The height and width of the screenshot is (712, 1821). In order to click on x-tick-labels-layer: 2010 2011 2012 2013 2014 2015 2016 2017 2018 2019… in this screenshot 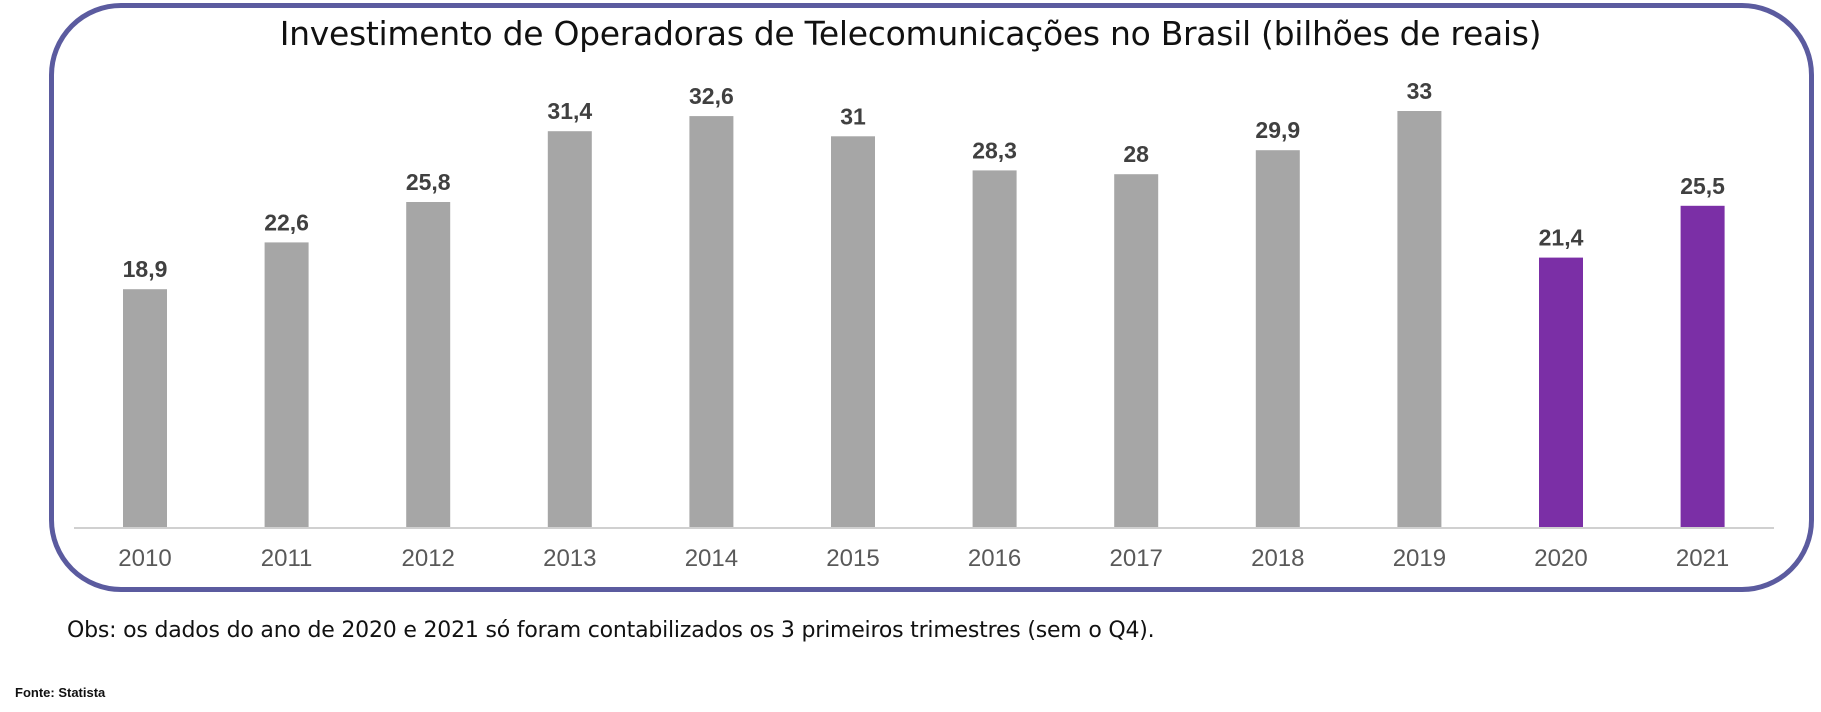, I will do `click(923, 558)`.